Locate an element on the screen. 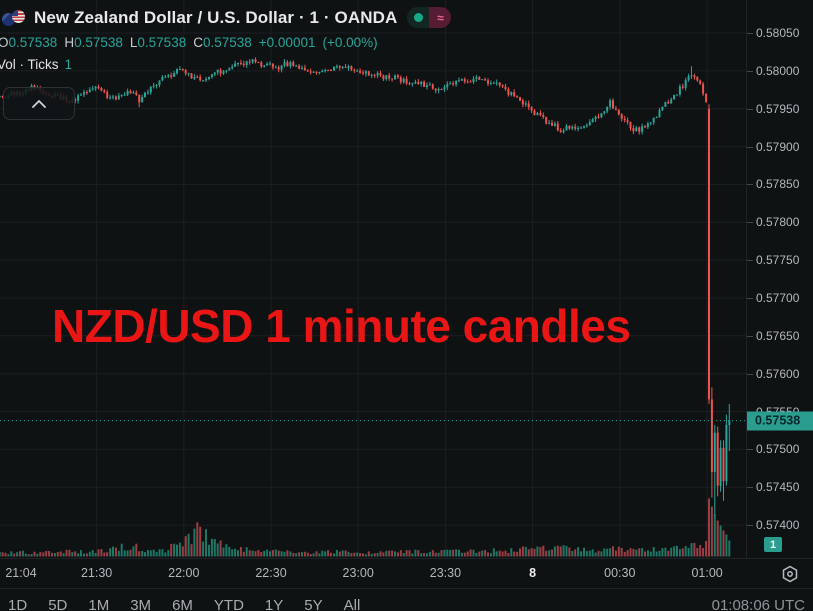  time-axis-label: 8 is located at coordinates (533, 573).